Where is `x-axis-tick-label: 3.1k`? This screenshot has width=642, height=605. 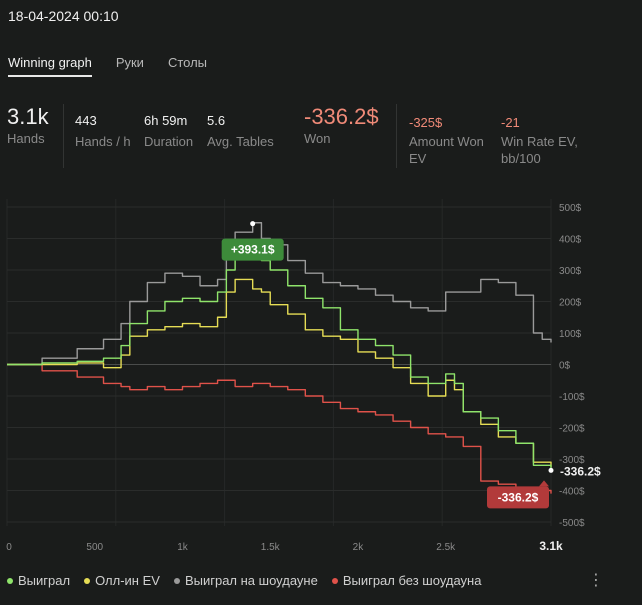
x-axis-tick-label: 3.1k is located at coordinates (551, 546).